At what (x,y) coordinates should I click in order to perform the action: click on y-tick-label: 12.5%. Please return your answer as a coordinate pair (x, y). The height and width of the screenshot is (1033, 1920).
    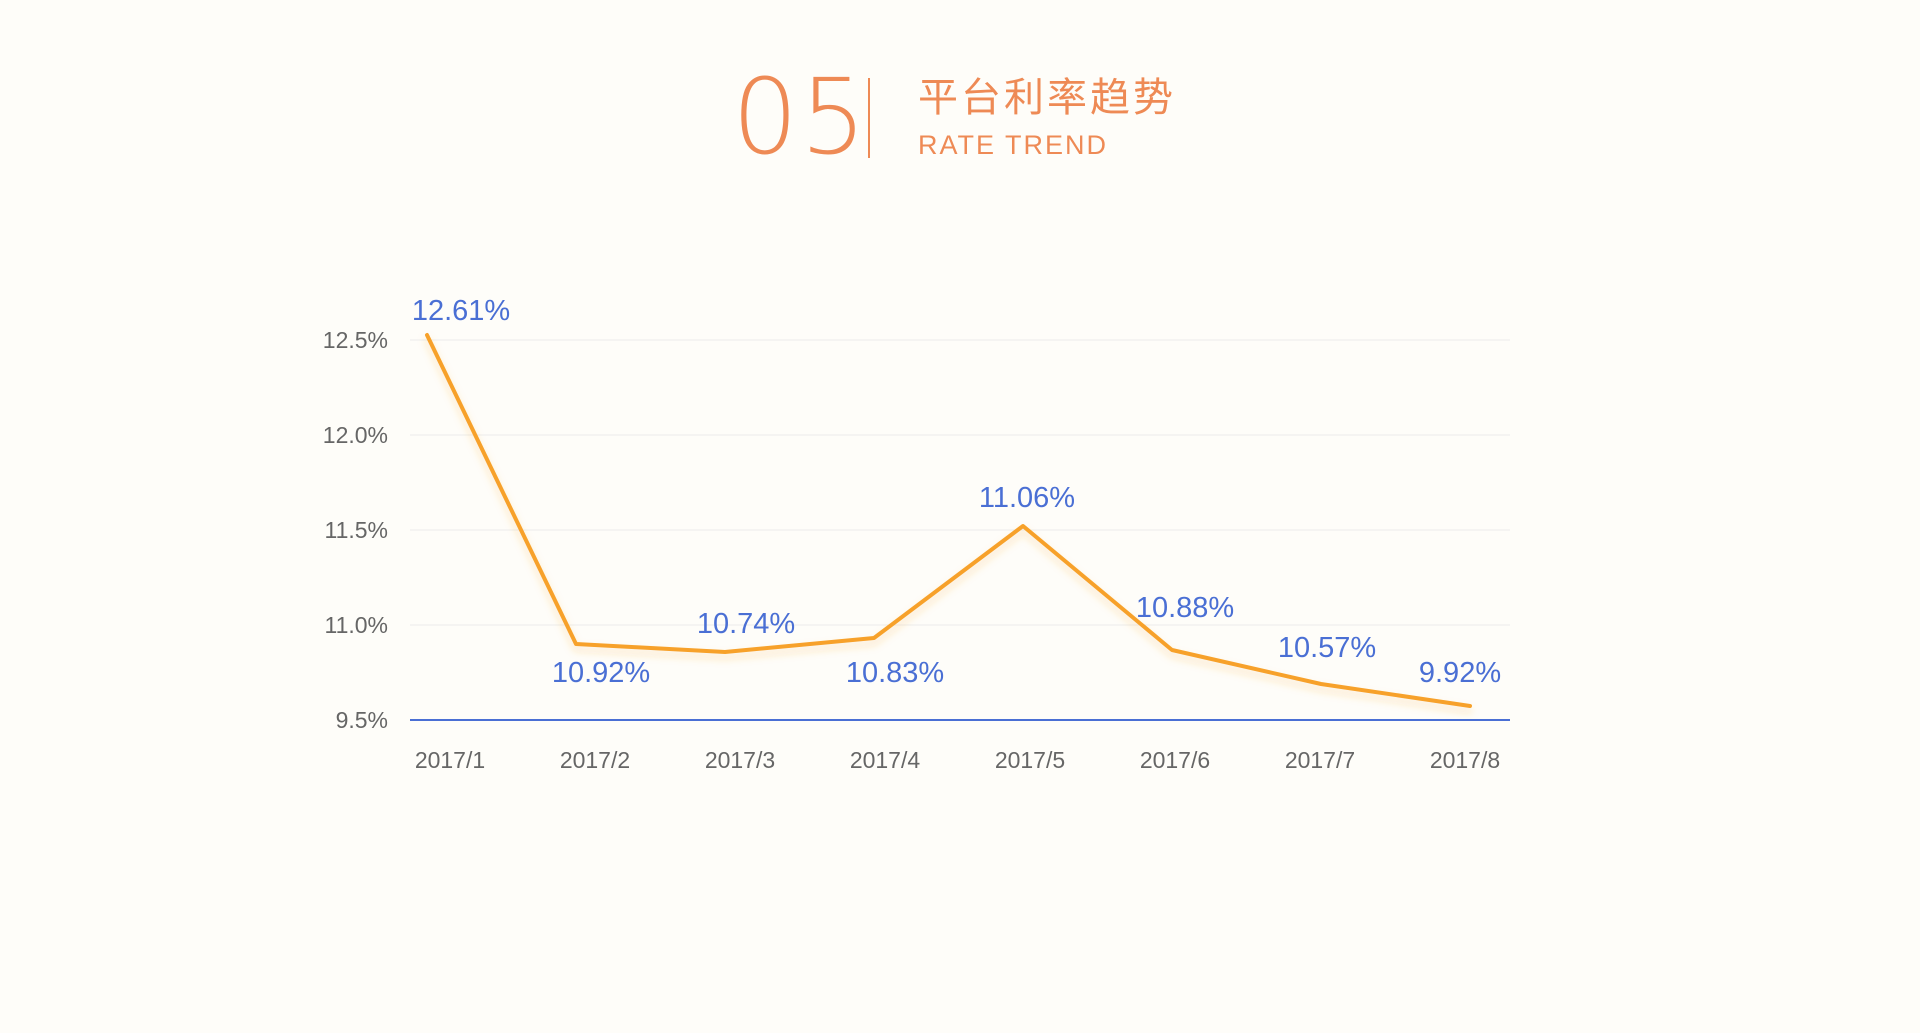
    Looking at the image, I should click on (355, 340).